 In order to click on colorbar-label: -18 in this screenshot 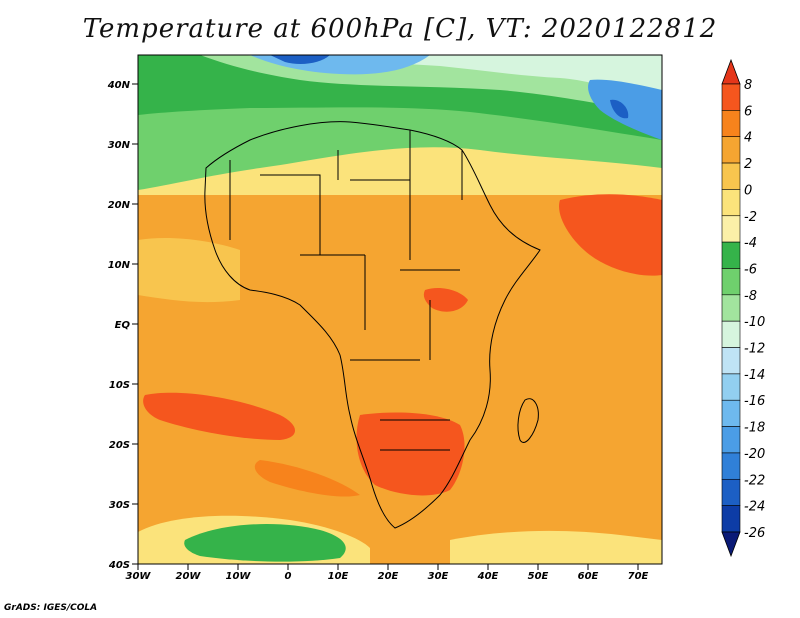, I will do `click(754, 428)`.